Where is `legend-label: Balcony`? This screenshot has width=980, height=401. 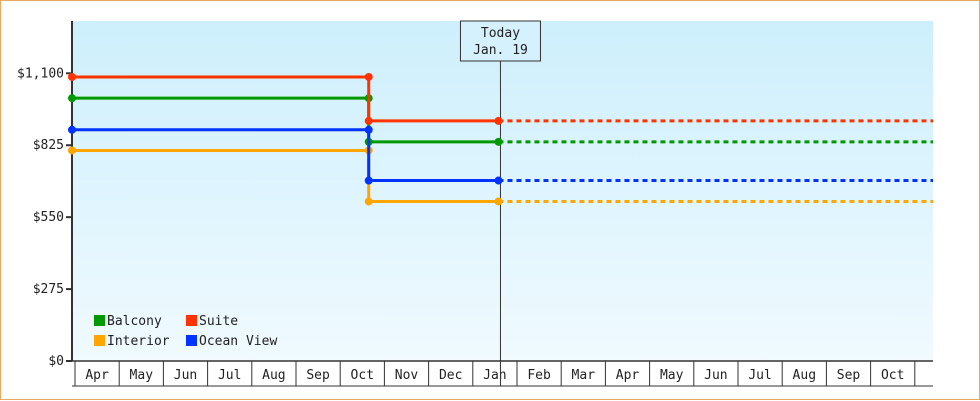
legend-label: Balcony is located at coordinates (134, 321).